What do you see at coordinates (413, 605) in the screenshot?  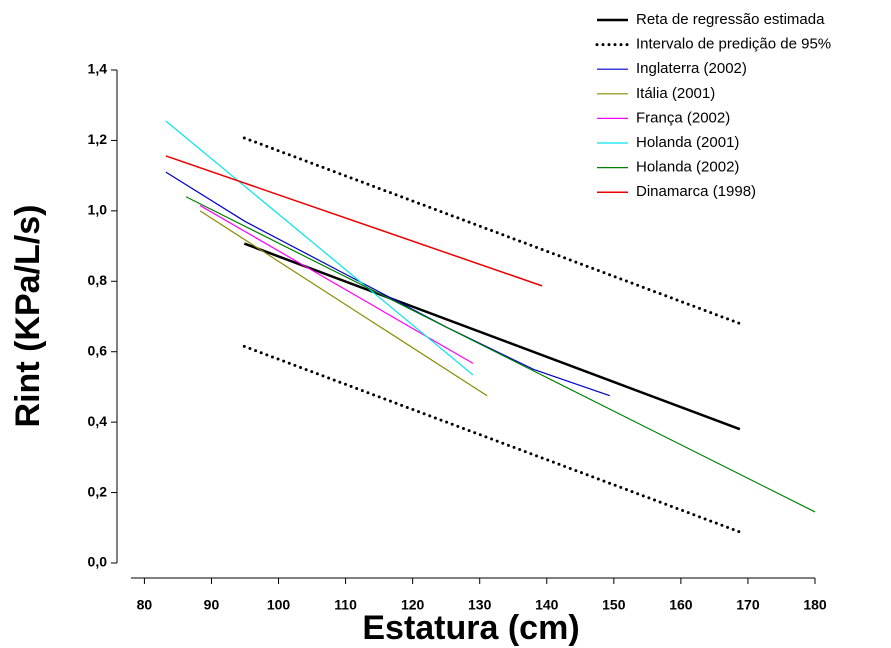 I see `x-tick-label: 120` at bounding box center [413, 605].